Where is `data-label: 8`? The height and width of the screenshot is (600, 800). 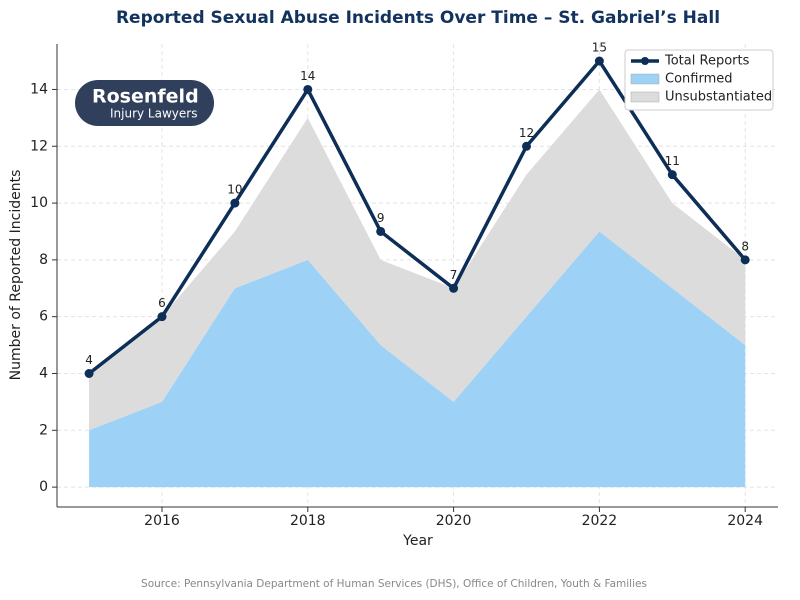 data-label: 8 is located at coordinates (745, 246).